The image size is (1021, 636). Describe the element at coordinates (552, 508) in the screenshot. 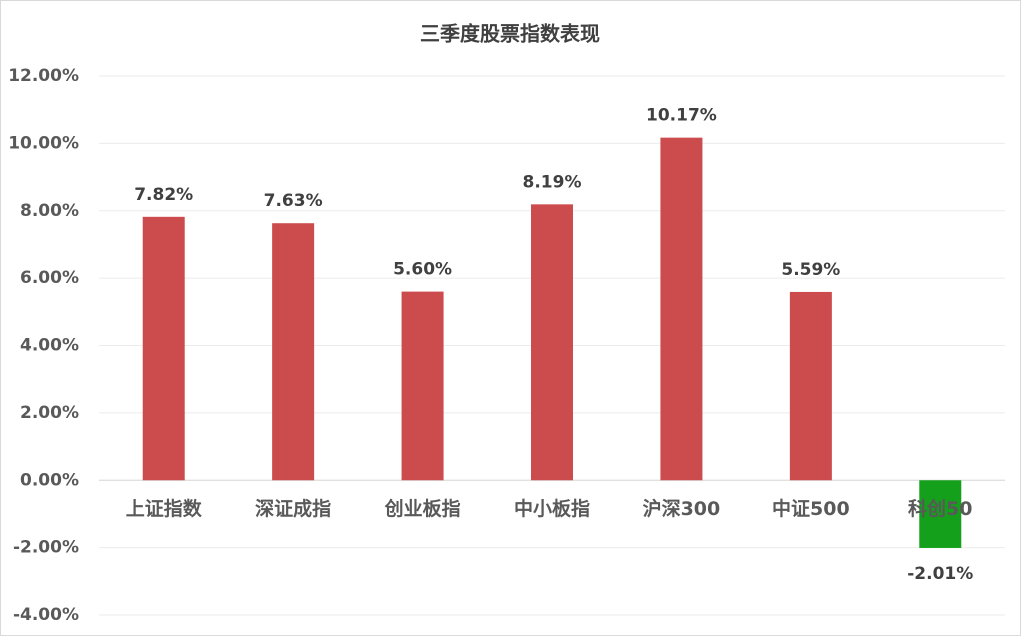

I see `x-tick-label: 中小板指` at that location.